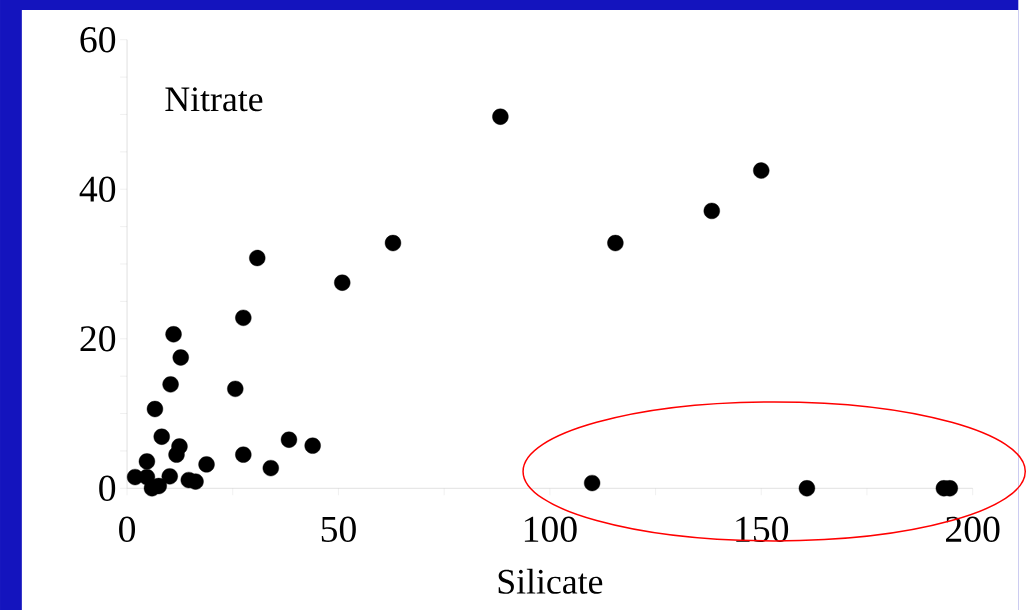 The image size is (1026, 610). What do you see at coordinates (214, 99) in the screenshot?
I see `y-axis-title: Nitrate` at bounding box center [214, 99].